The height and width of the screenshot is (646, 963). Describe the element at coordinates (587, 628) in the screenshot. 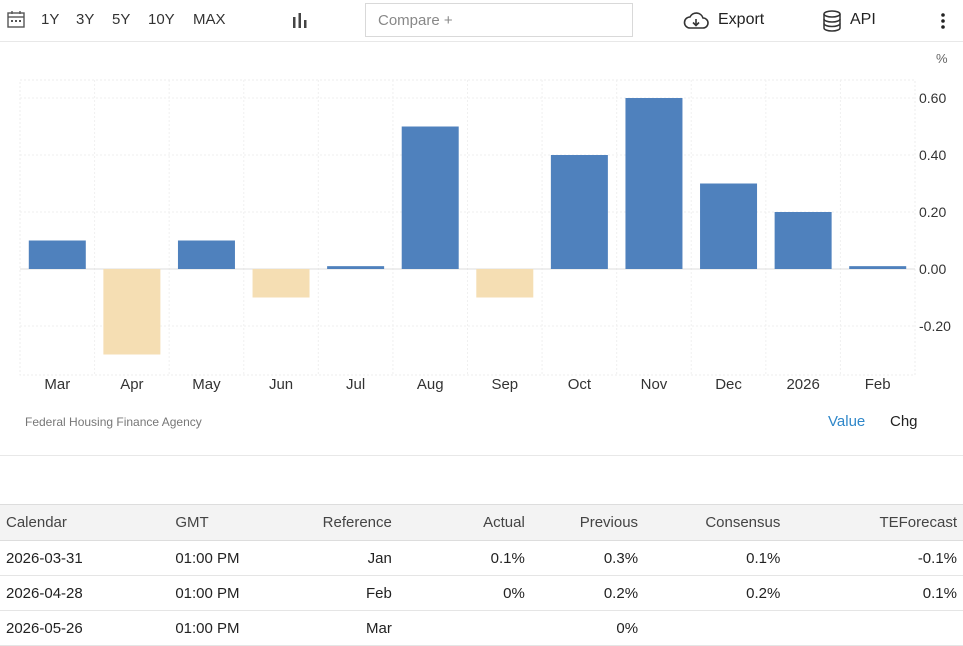

I see `cell-previous: 0%` at that location.